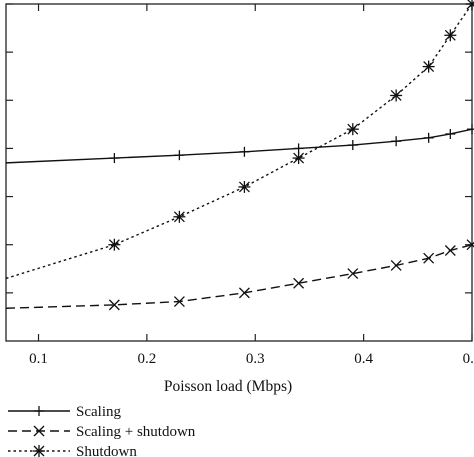 This screenshot has width=474, height=457. I want to click on x-axis-label: Poisson load (Mbps), so click(228, 386).